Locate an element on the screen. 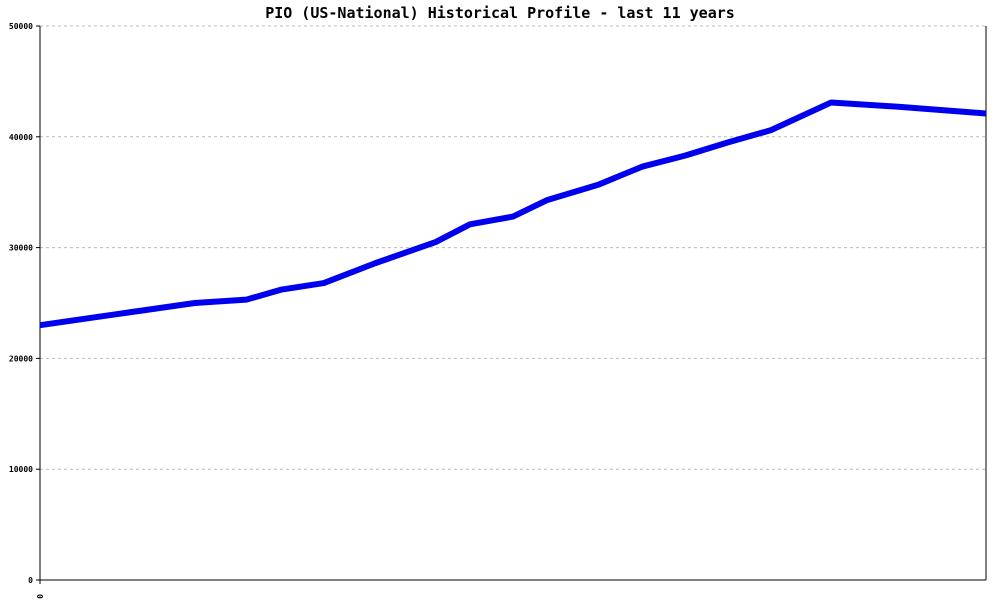 The width and height of the screenshot is (1000, 600). y-tick-label-0: 0 is located at coordinates (30, 580).